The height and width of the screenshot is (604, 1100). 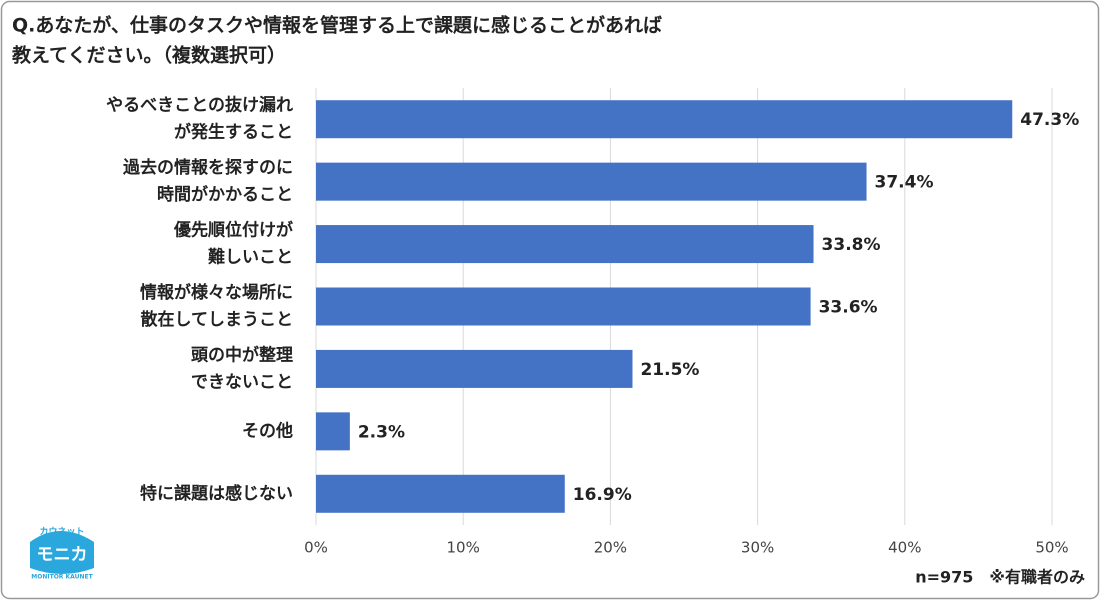 What do you see at coordinates (149, 55) in the screenshot?
I see `chart-title: 教えてください。（複数選択可）` at bounding box center [149, 55].